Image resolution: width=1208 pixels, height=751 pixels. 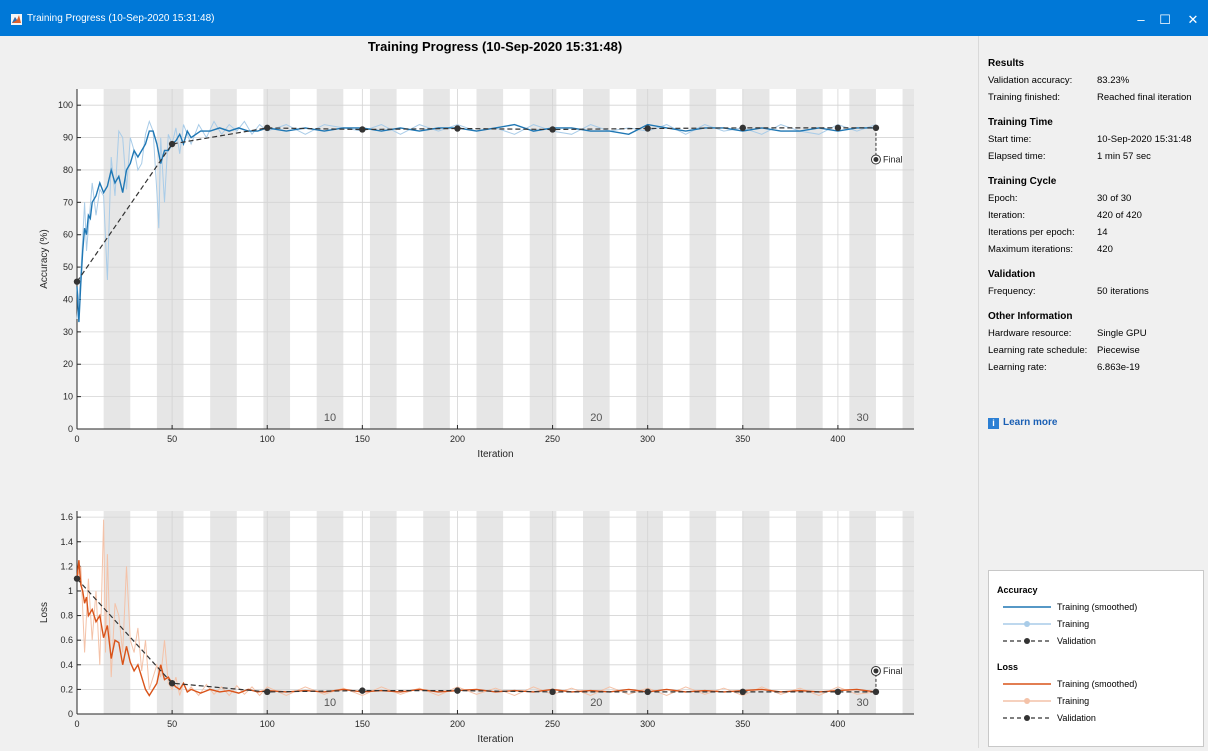 I want to click on sidebar-row-label: Epoch:, so click(x=1003, y=198).